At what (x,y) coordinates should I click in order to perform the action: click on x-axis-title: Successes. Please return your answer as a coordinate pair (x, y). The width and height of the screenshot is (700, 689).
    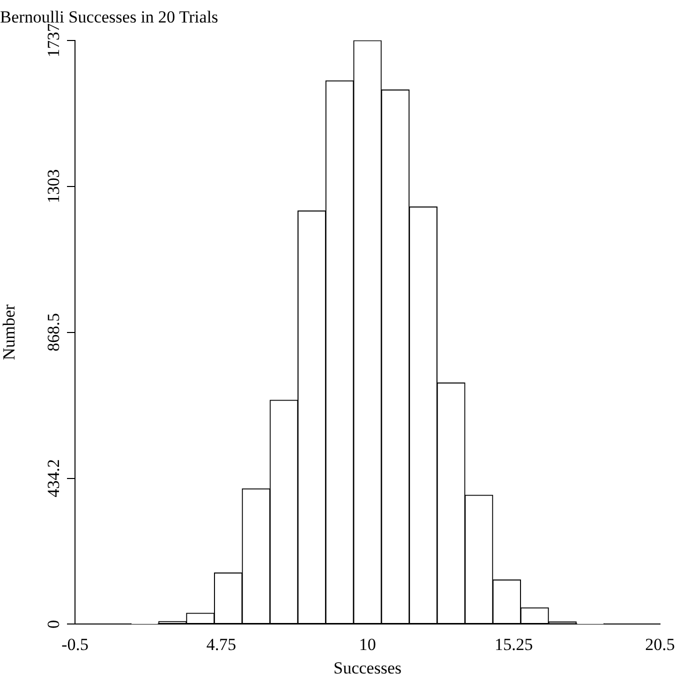
    Looking at the image, I should click on (368, 668).